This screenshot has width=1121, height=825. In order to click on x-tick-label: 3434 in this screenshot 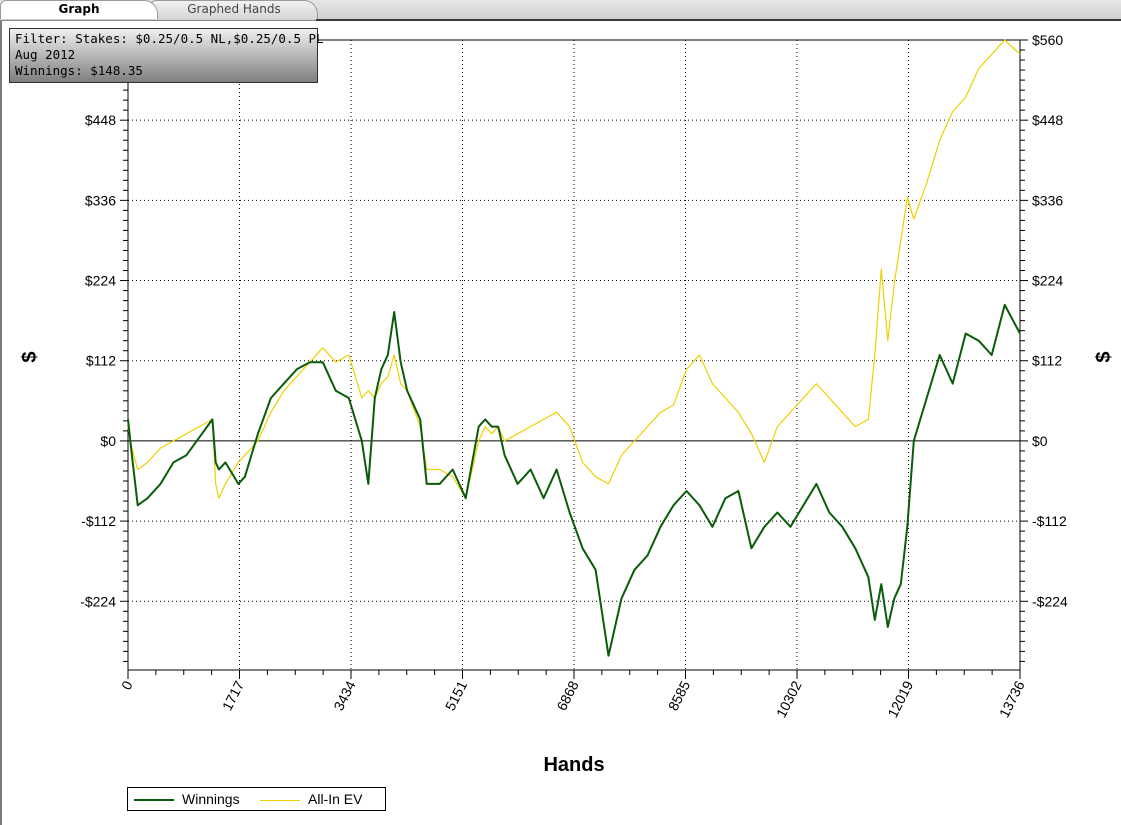, I will do `click(344, 695)`.